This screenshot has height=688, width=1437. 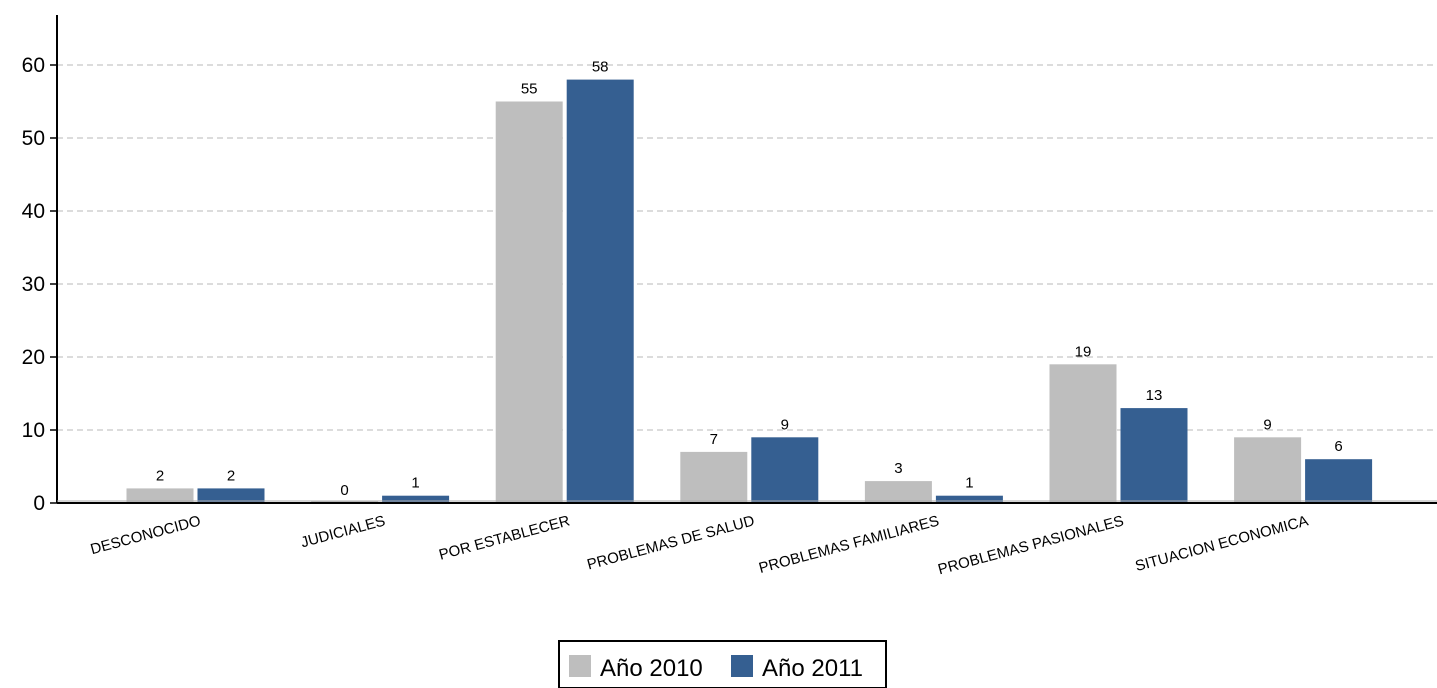 What do you see at coordinates (898, 468) in the screenshot?
I see `data-label: 3` at bounding box center [898, 468].